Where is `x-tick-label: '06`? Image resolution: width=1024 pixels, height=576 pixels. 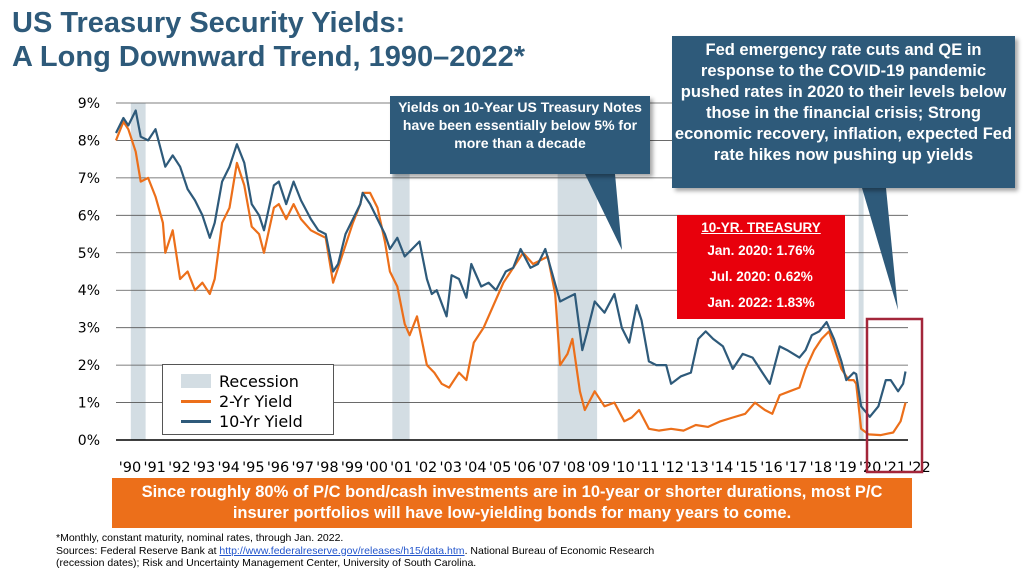
x-tick-label: '06 is located at coordinates (525, 468).